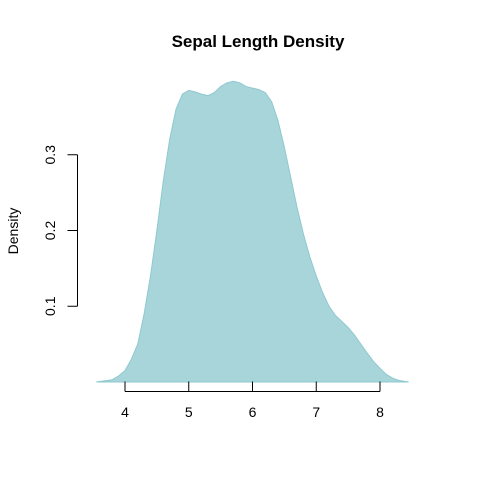 This screenshot has width=480, height=480. I want to click on y-tick-label: 0.3, so click(50, 155).